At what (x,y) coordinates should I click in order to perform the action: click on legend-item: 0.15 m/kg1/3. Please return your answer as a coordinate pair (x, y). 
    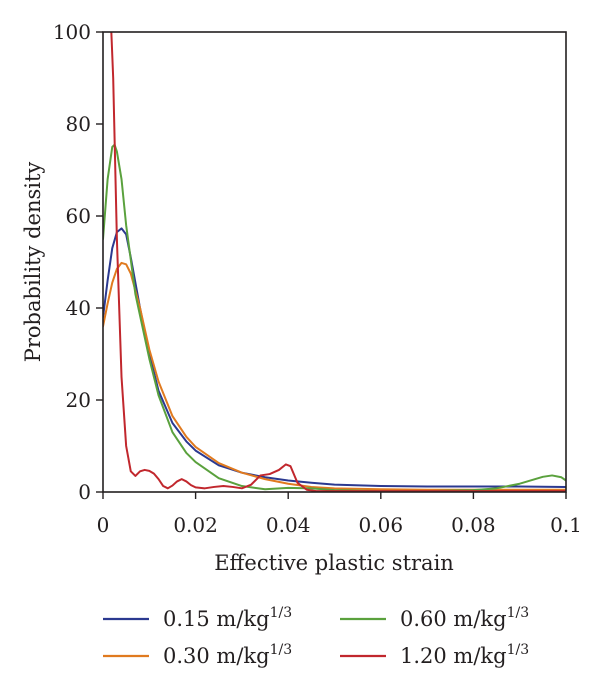
    Looking at the image, I should click on (197, 618).